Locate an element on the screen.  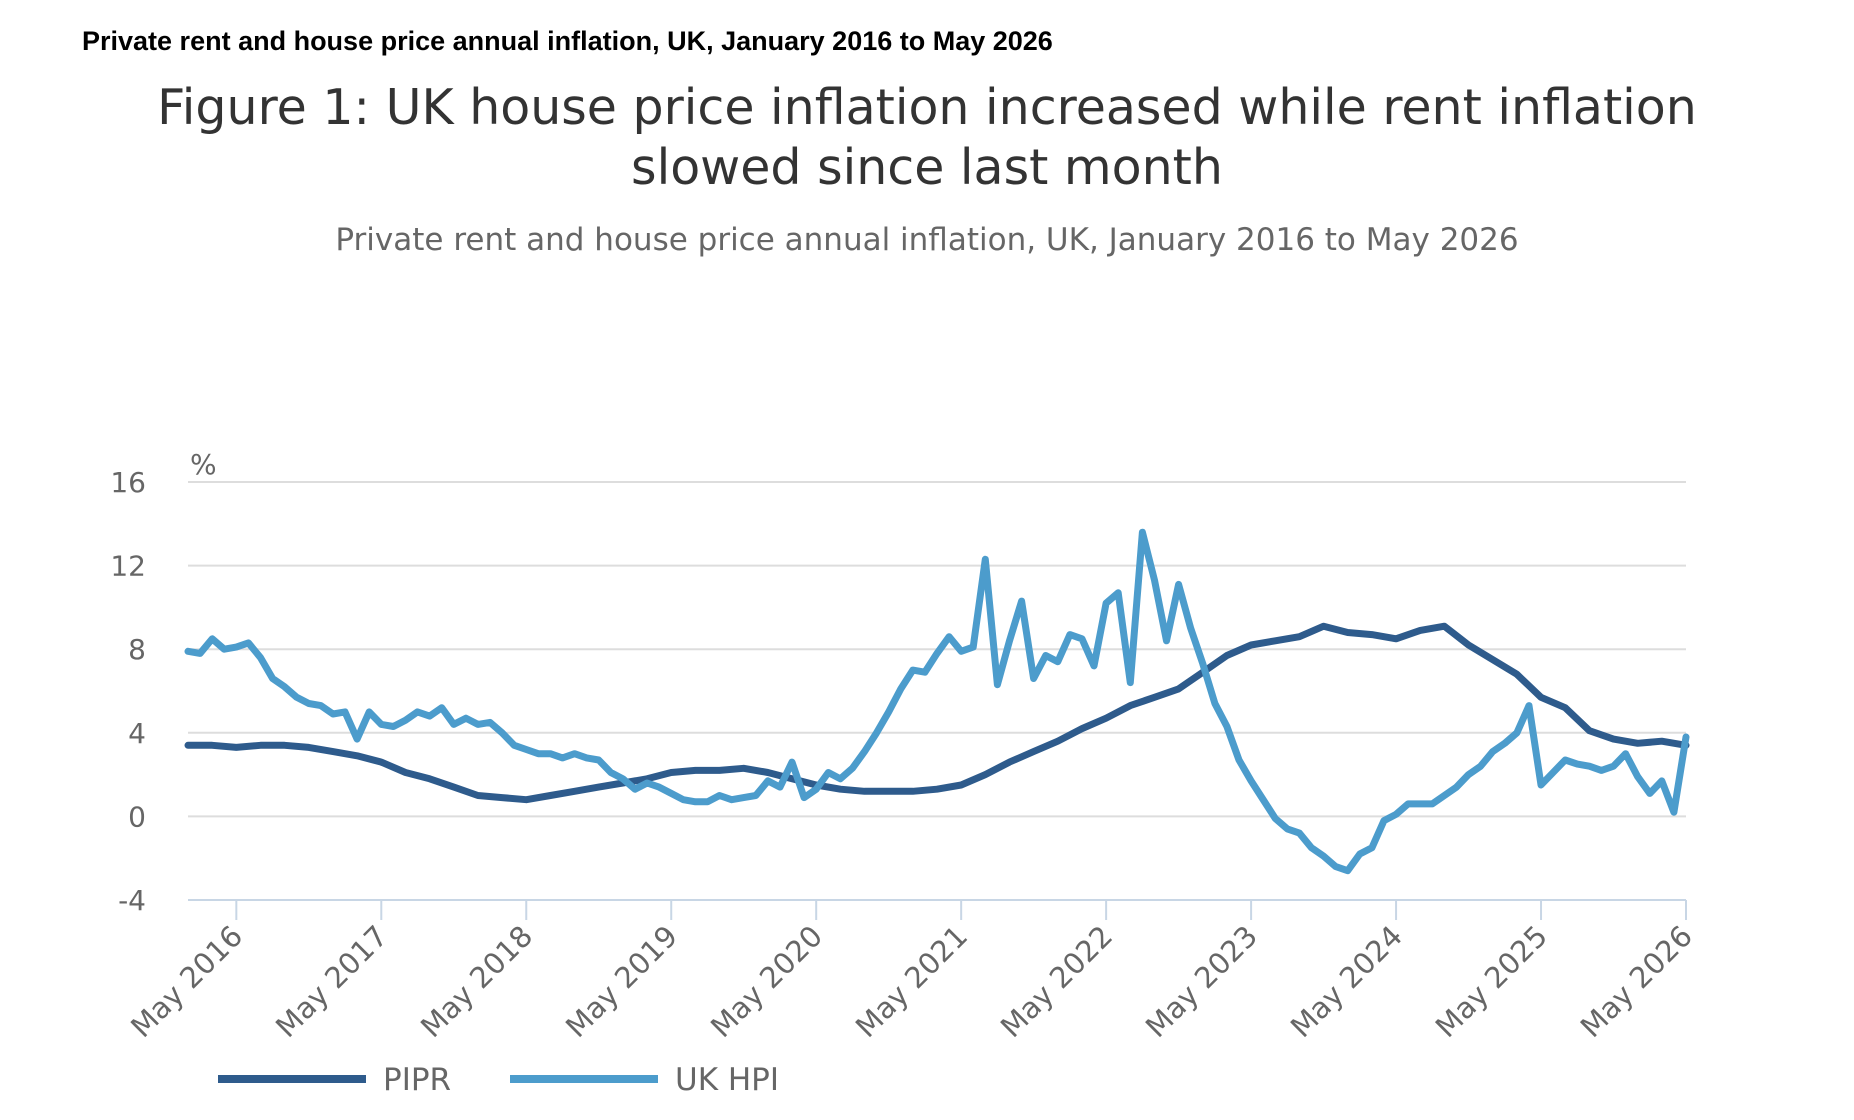
y-tick-label: 0 is located at coordinates (137, 816).